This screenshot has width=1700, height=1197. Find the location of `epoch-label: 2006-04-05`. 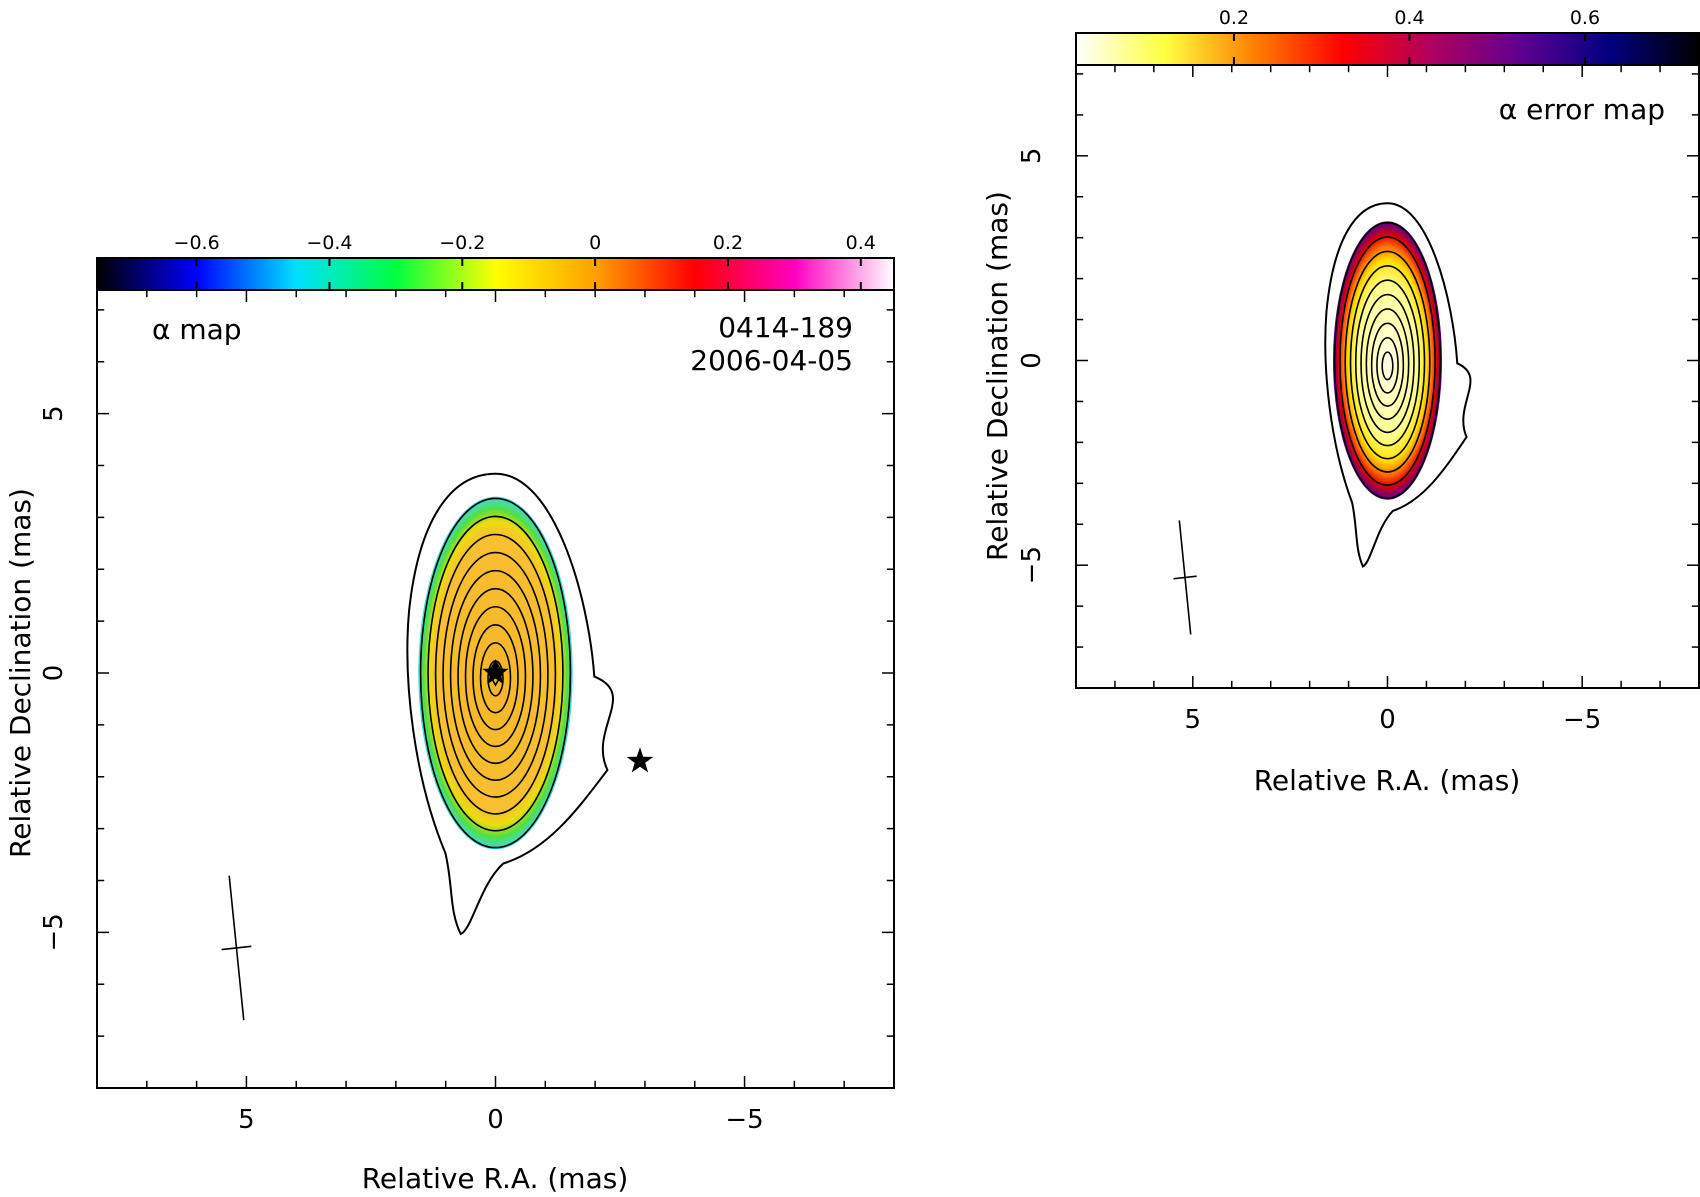

epoch-label: 2006-04-05 is located at coordinates (771, 360).